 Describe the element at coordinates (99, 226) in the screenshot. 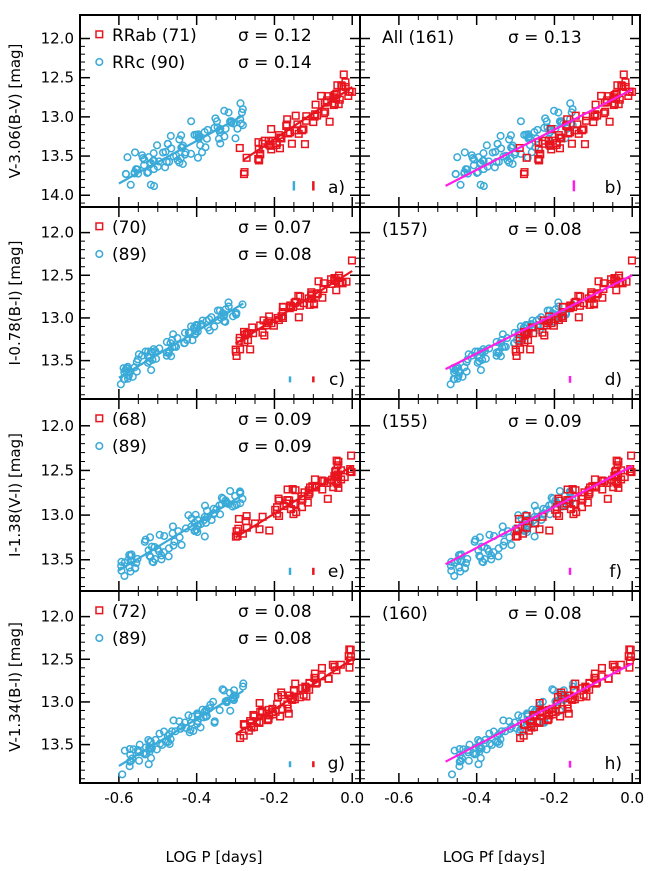

I see `row2-left-legend-rrab-marker` at that location.